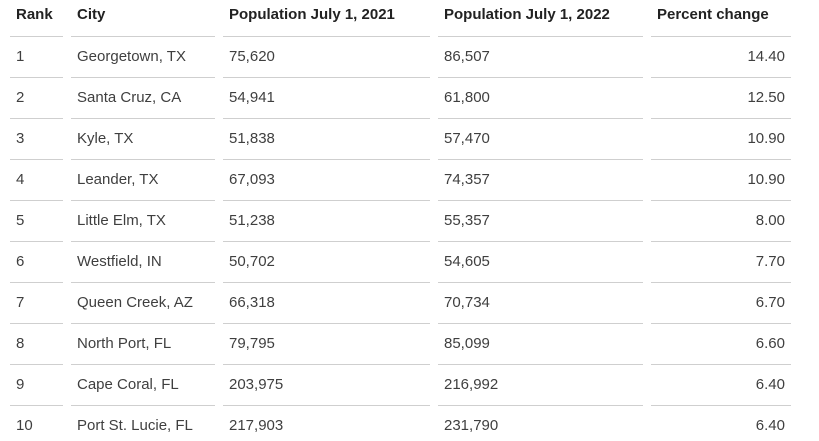 The height and width of the screenshot is (441, 819). What do you see at coordinates (326, 98) in the screenshot?
I see `cell-pop-2021: 54,941` at bounding box center [326, 98].